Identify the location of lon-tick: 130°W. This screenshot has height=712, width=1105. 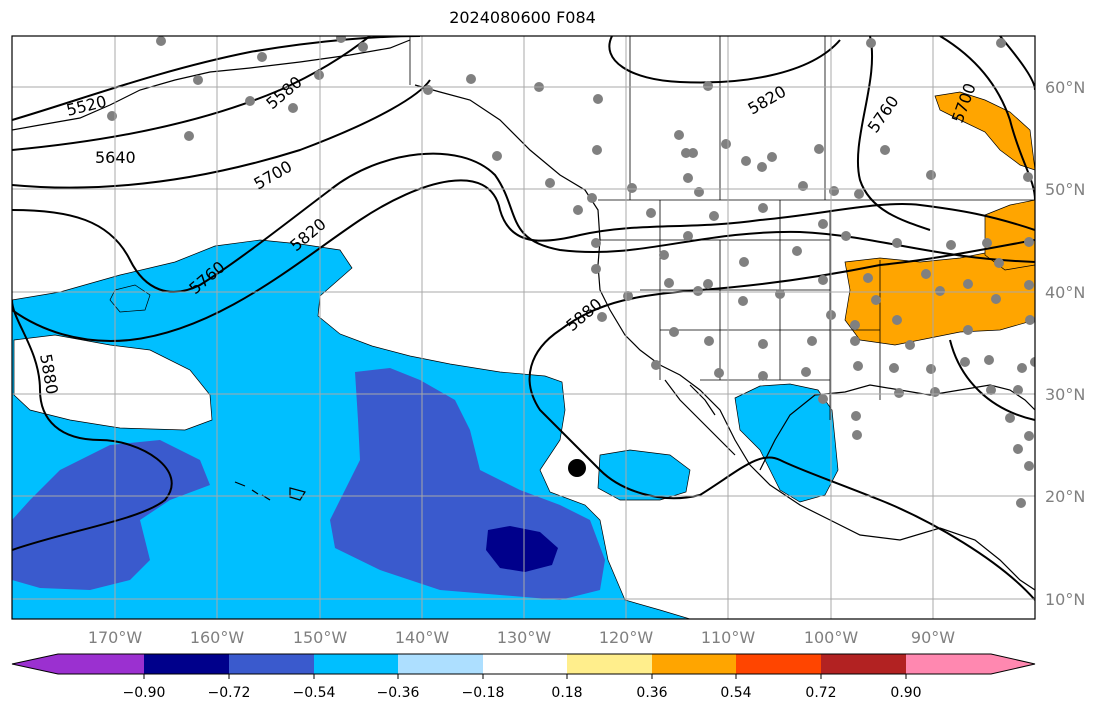
(524, 637).